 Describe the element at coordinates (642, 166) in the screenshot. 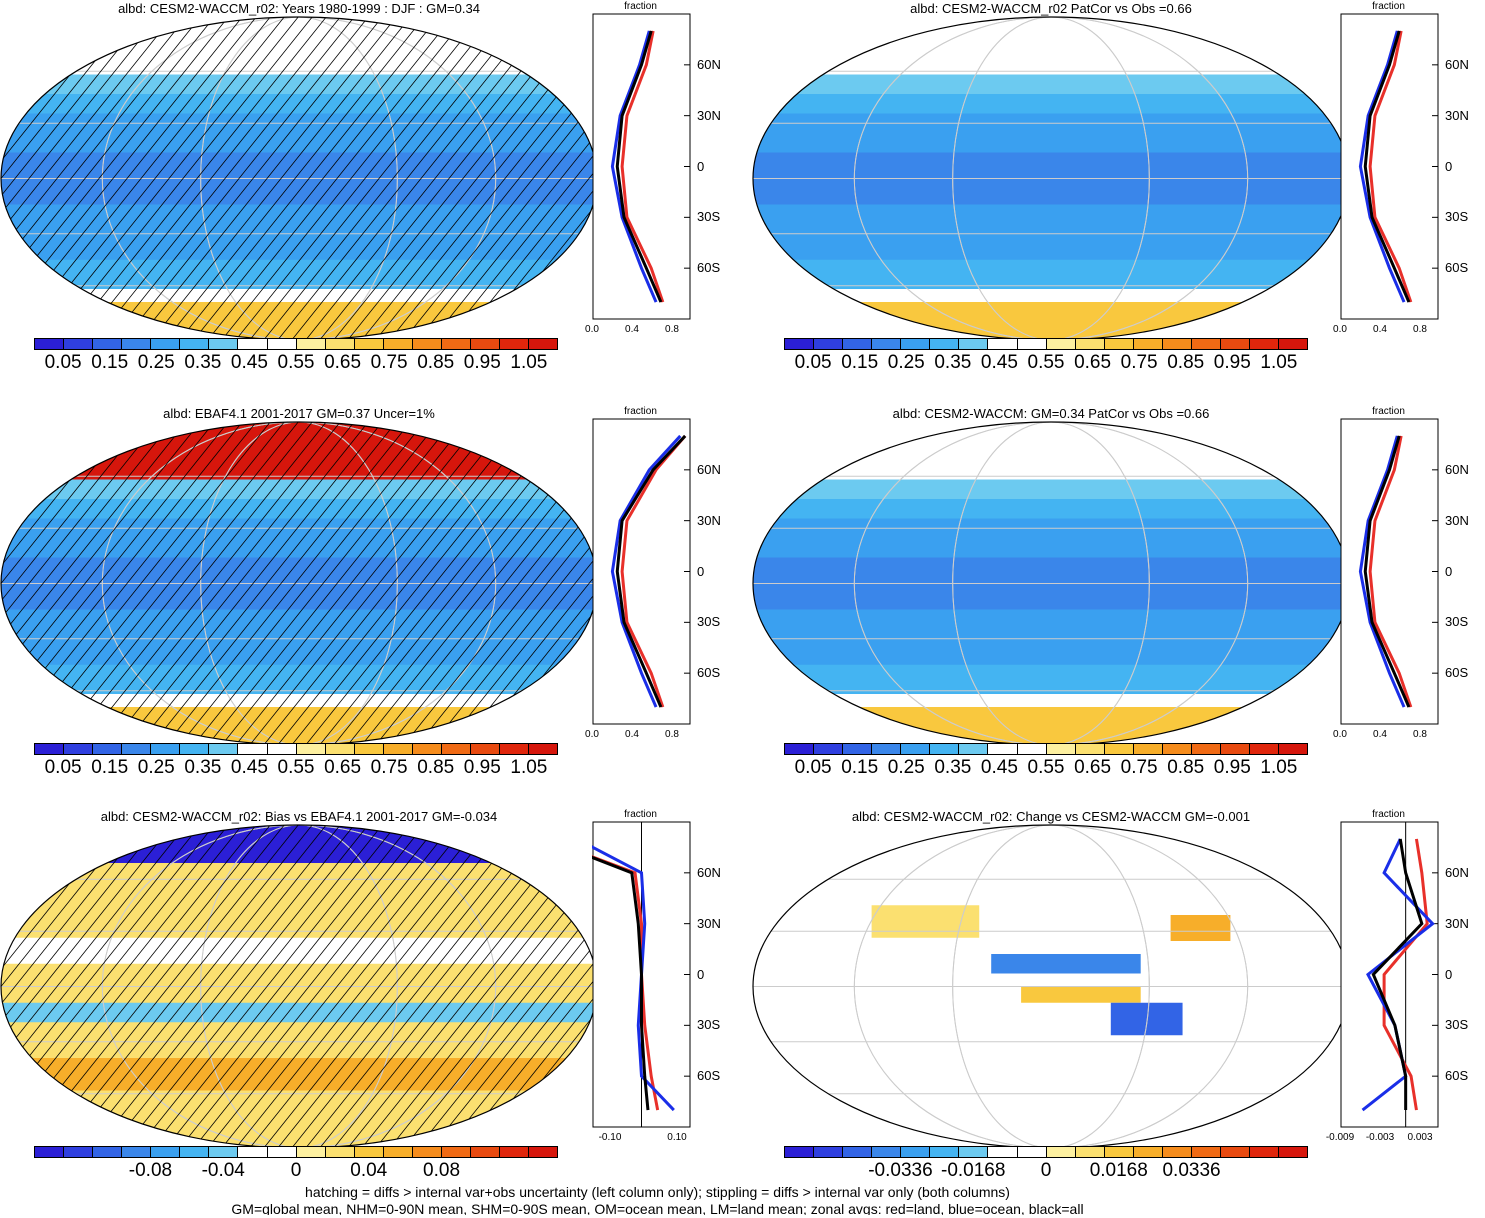

I see `zonal-line-land` at that location.